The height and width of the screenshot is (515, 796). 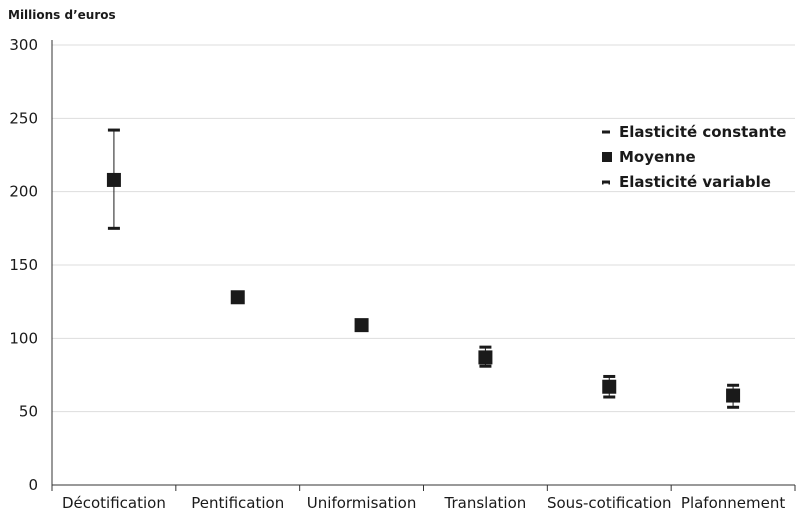 I want to click on y-tick-labels: 0 50 100 150 200 250 300, so click(x=23, y=265).